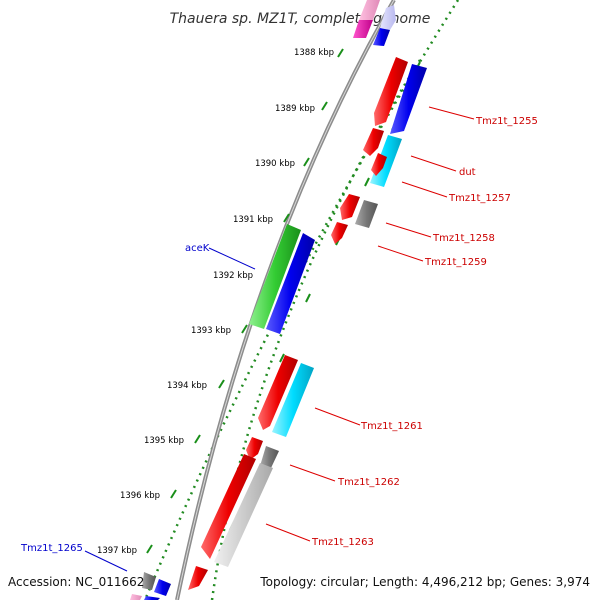  Describe the element at coordinates (368, 482) in the screenshot. I see `gene-label-tmz1t-1262: Tmz1t_1262` at that location.